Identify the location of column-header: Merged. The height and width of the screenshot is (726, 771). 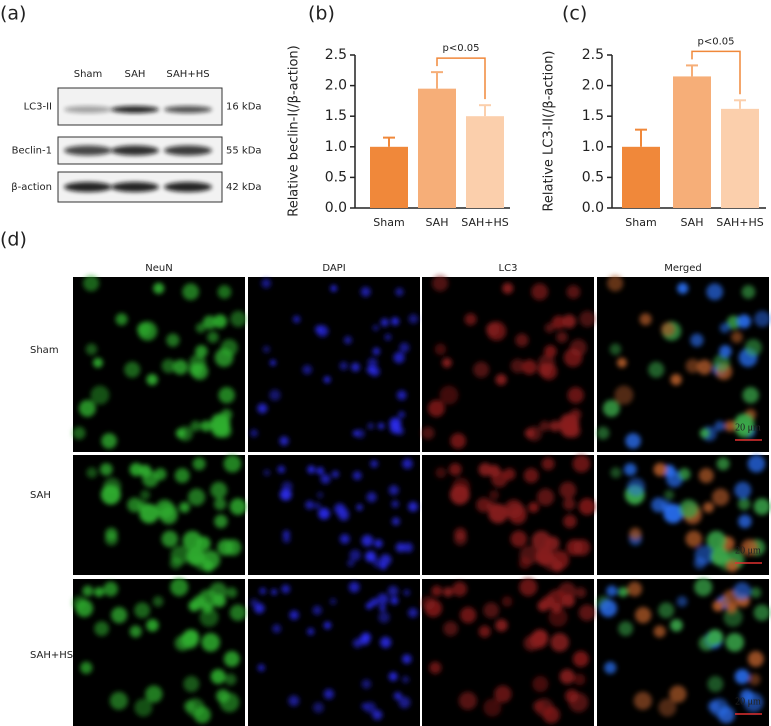
(683, 268).